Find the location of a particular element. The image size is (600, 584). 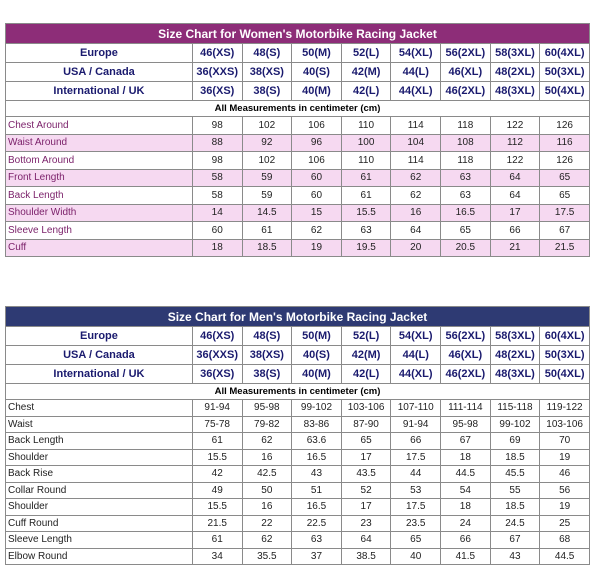

men-measurement-cell: 42 is located at coordinates (217, 474).